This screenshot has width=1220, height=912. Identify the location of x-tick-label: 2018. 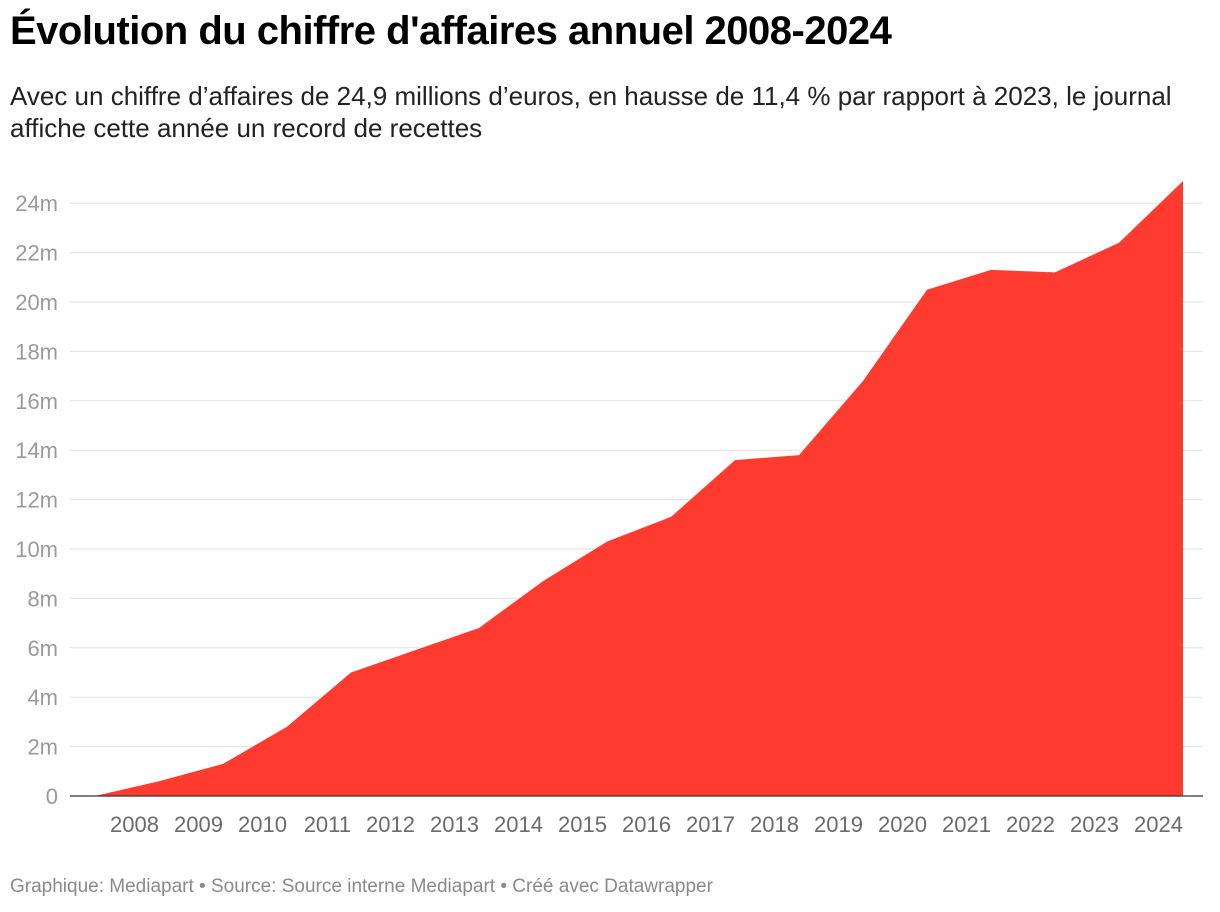
(774, 824).